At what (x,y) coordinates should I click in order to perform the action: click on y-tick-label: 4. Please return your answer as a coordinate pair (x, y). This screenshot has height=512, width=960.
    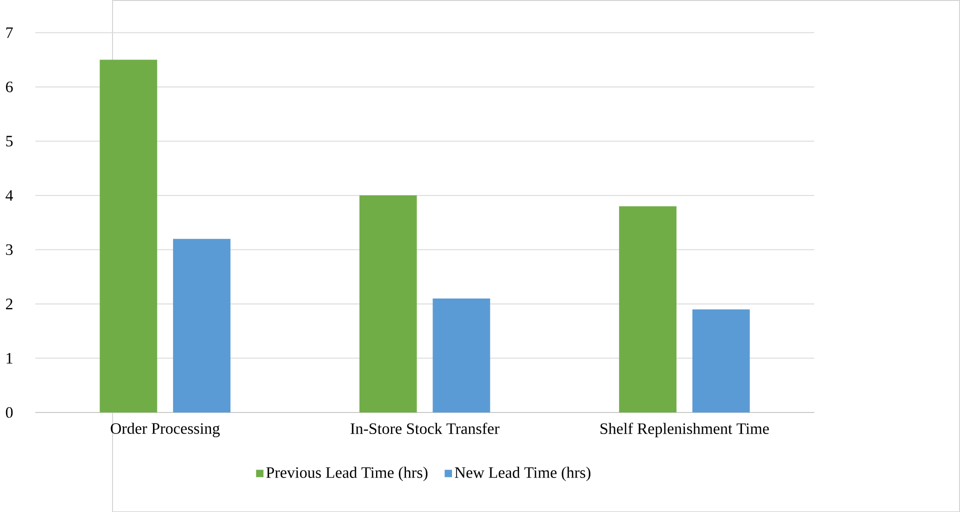
    Looking at the image, I should click on (10, 195).